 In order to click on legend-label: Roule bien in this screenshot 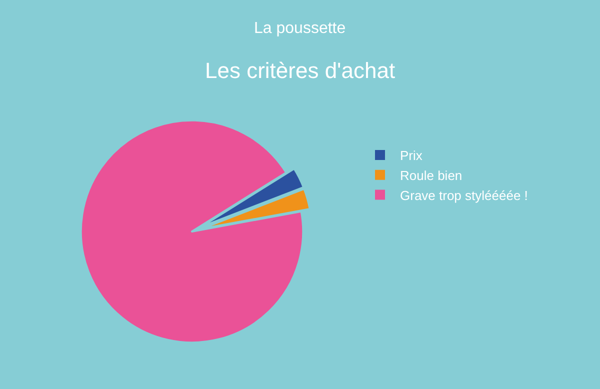, I will do `click(431, 175)`.